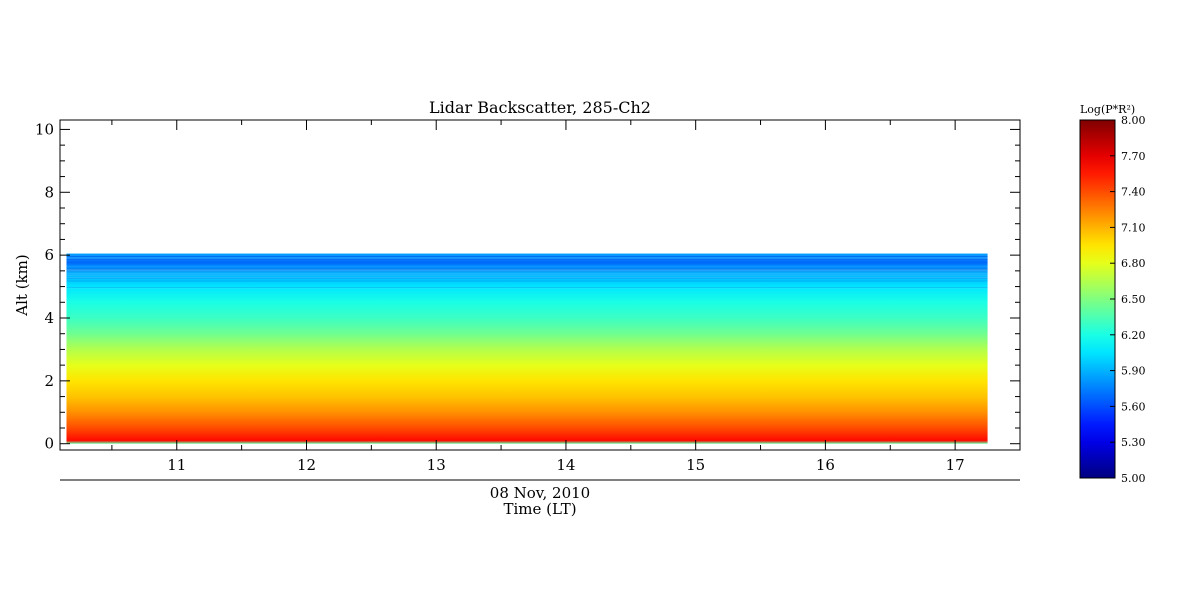 The width and height of the screenshot is (1200, 600). What do you see at coordinates (540, 493) in the screenshot?
I see `x-axis-date-label: 08 Nov, 2010` at bounding box center [540, 493].